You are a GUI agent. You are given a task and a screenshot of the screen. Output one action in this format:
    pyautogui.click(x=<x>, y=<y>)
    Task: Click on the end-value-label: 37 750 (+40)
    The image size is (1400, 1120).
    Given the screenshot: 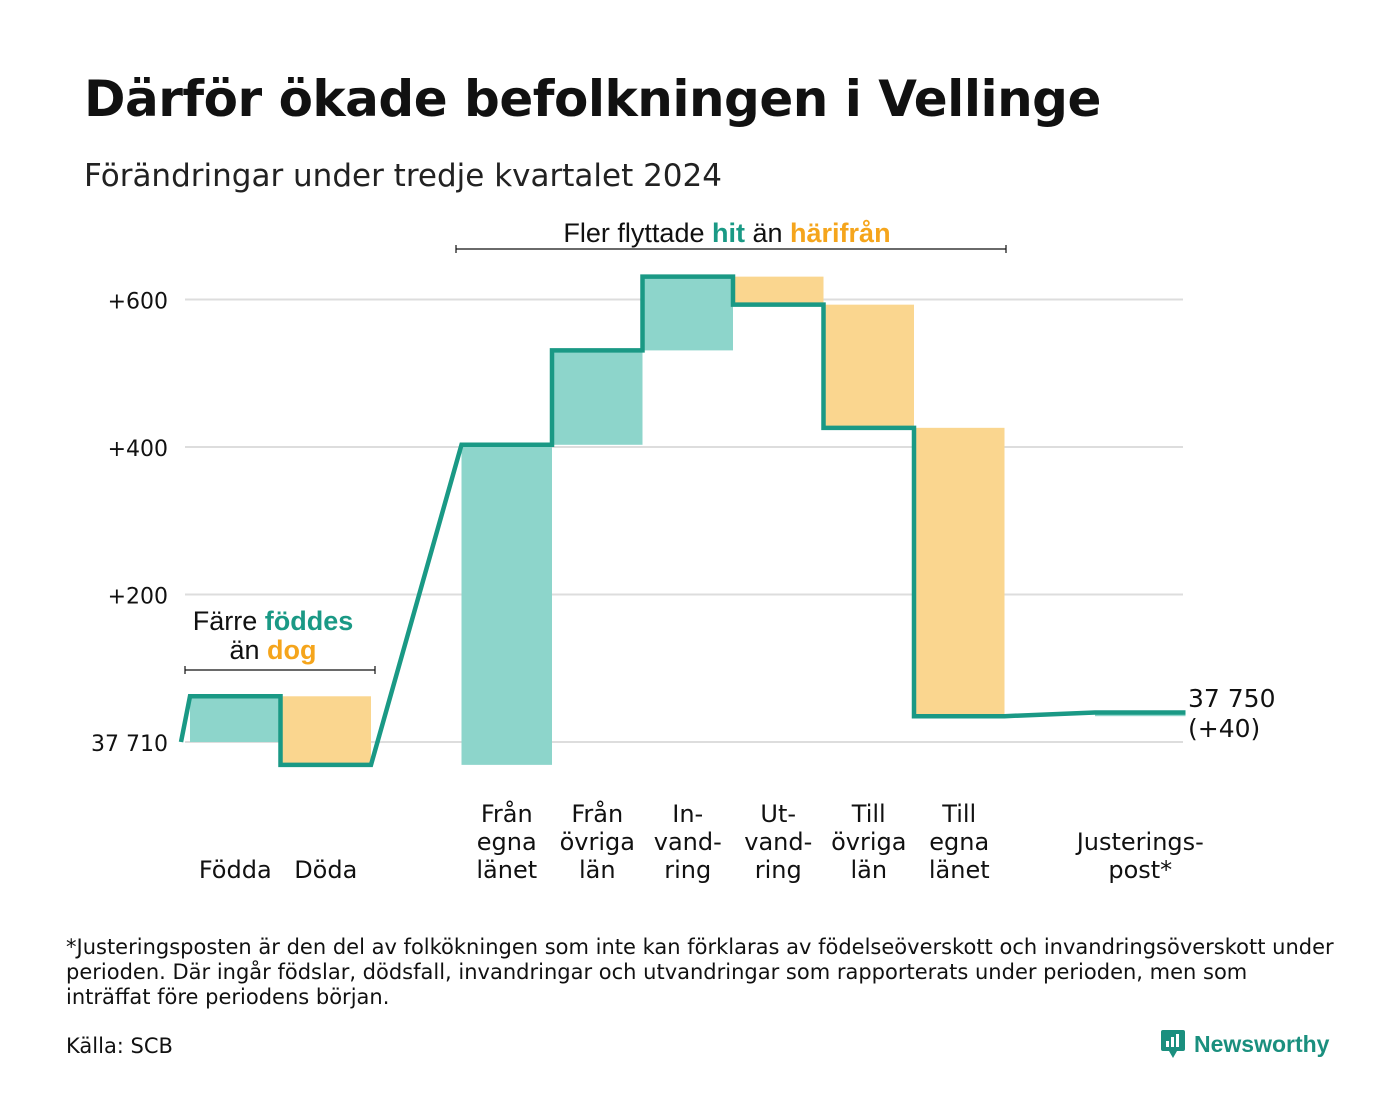 What is the action you would take?
    pyautogui.click(x=1231, y=713)
    